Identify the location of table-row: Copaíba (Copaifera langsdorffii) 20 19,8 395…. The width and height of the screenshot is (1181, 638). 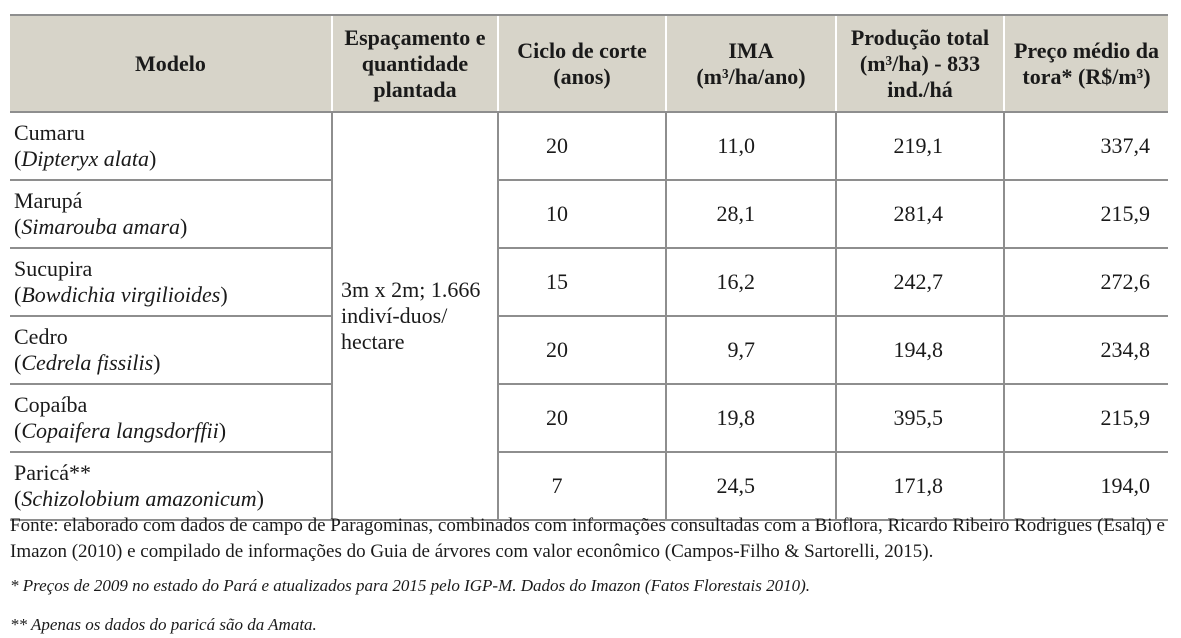
(589, 418).